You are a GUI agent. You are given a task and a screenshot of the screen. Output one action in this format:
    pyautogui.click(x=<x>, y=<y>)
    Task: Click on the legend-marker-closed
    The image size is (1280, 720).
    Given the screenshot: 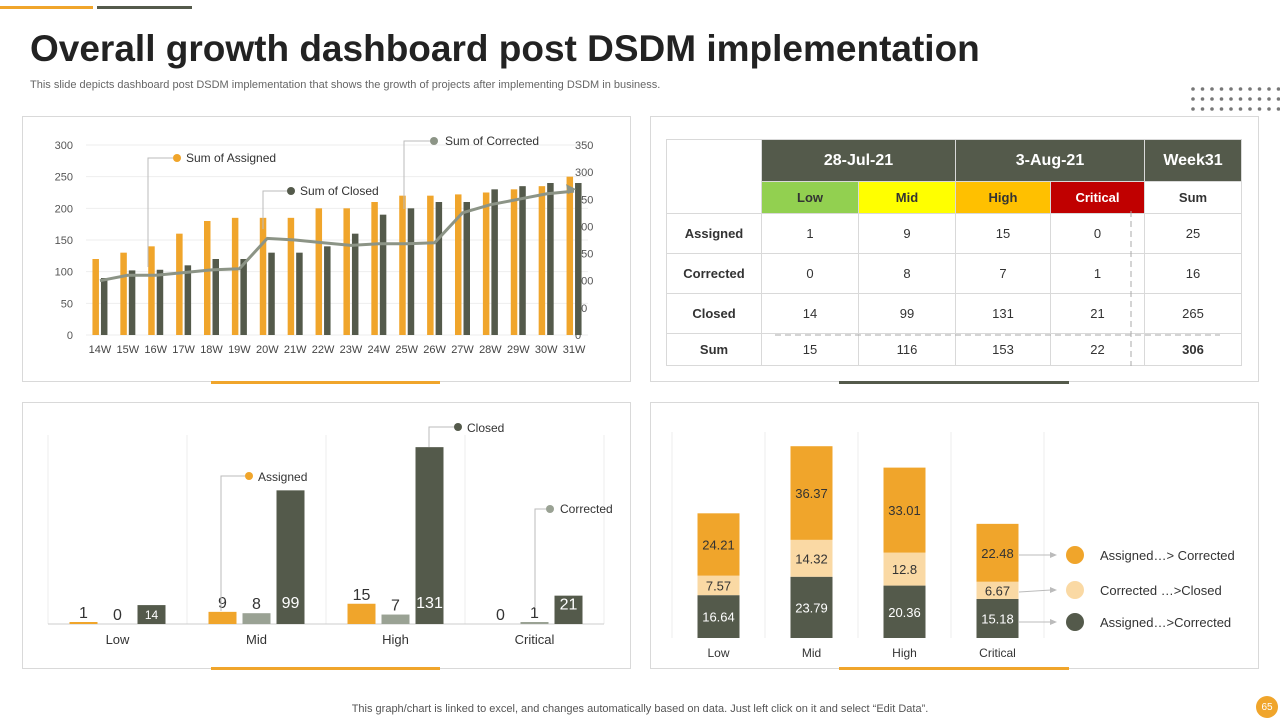 What is the action you would take?
    pyautogui.click(x=291, y=191)
    